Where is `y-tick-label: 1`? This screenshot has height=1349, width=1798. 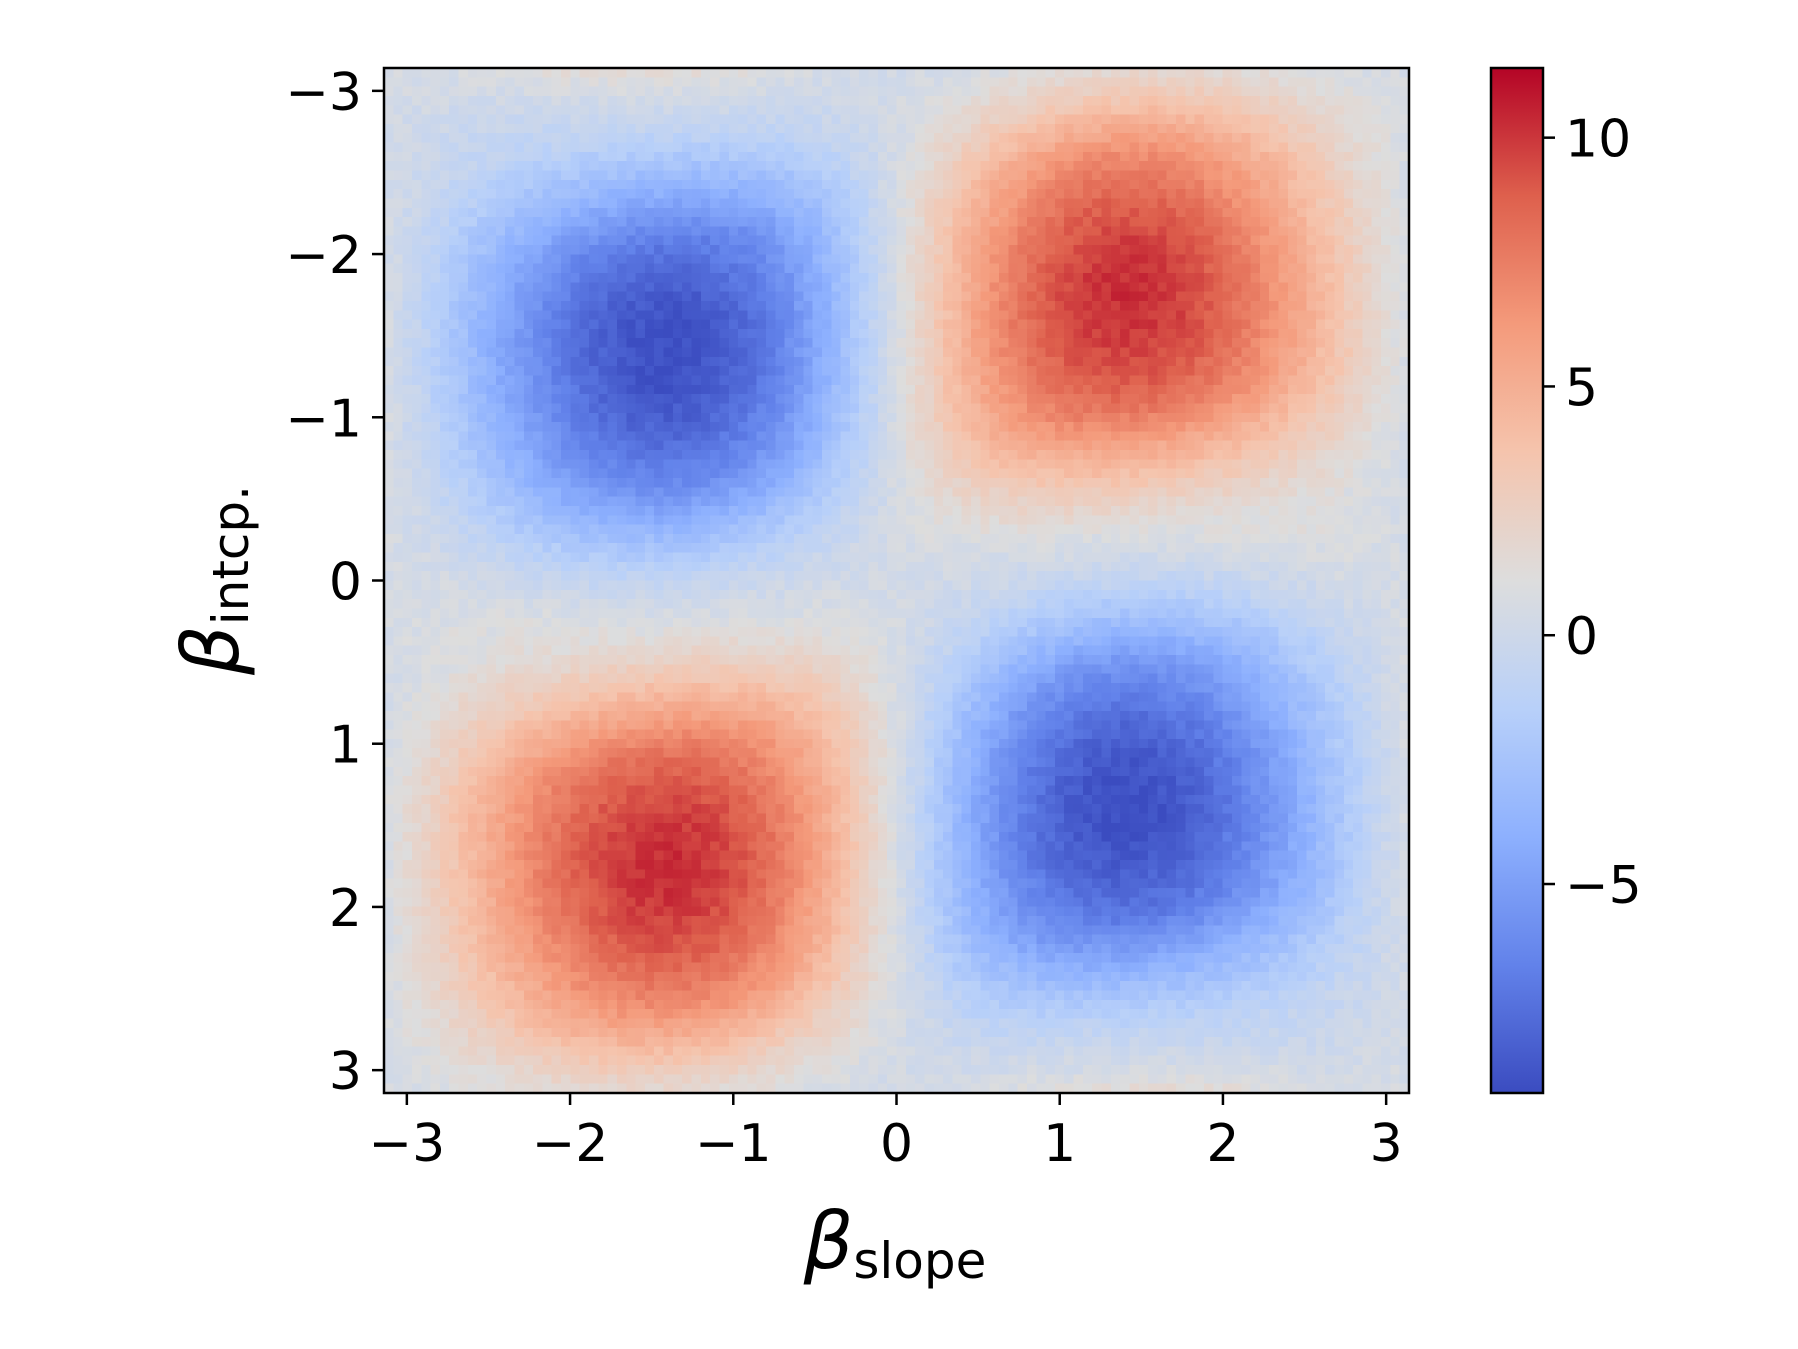
y-tick-label: 1 is located at coordinates (345, 746).